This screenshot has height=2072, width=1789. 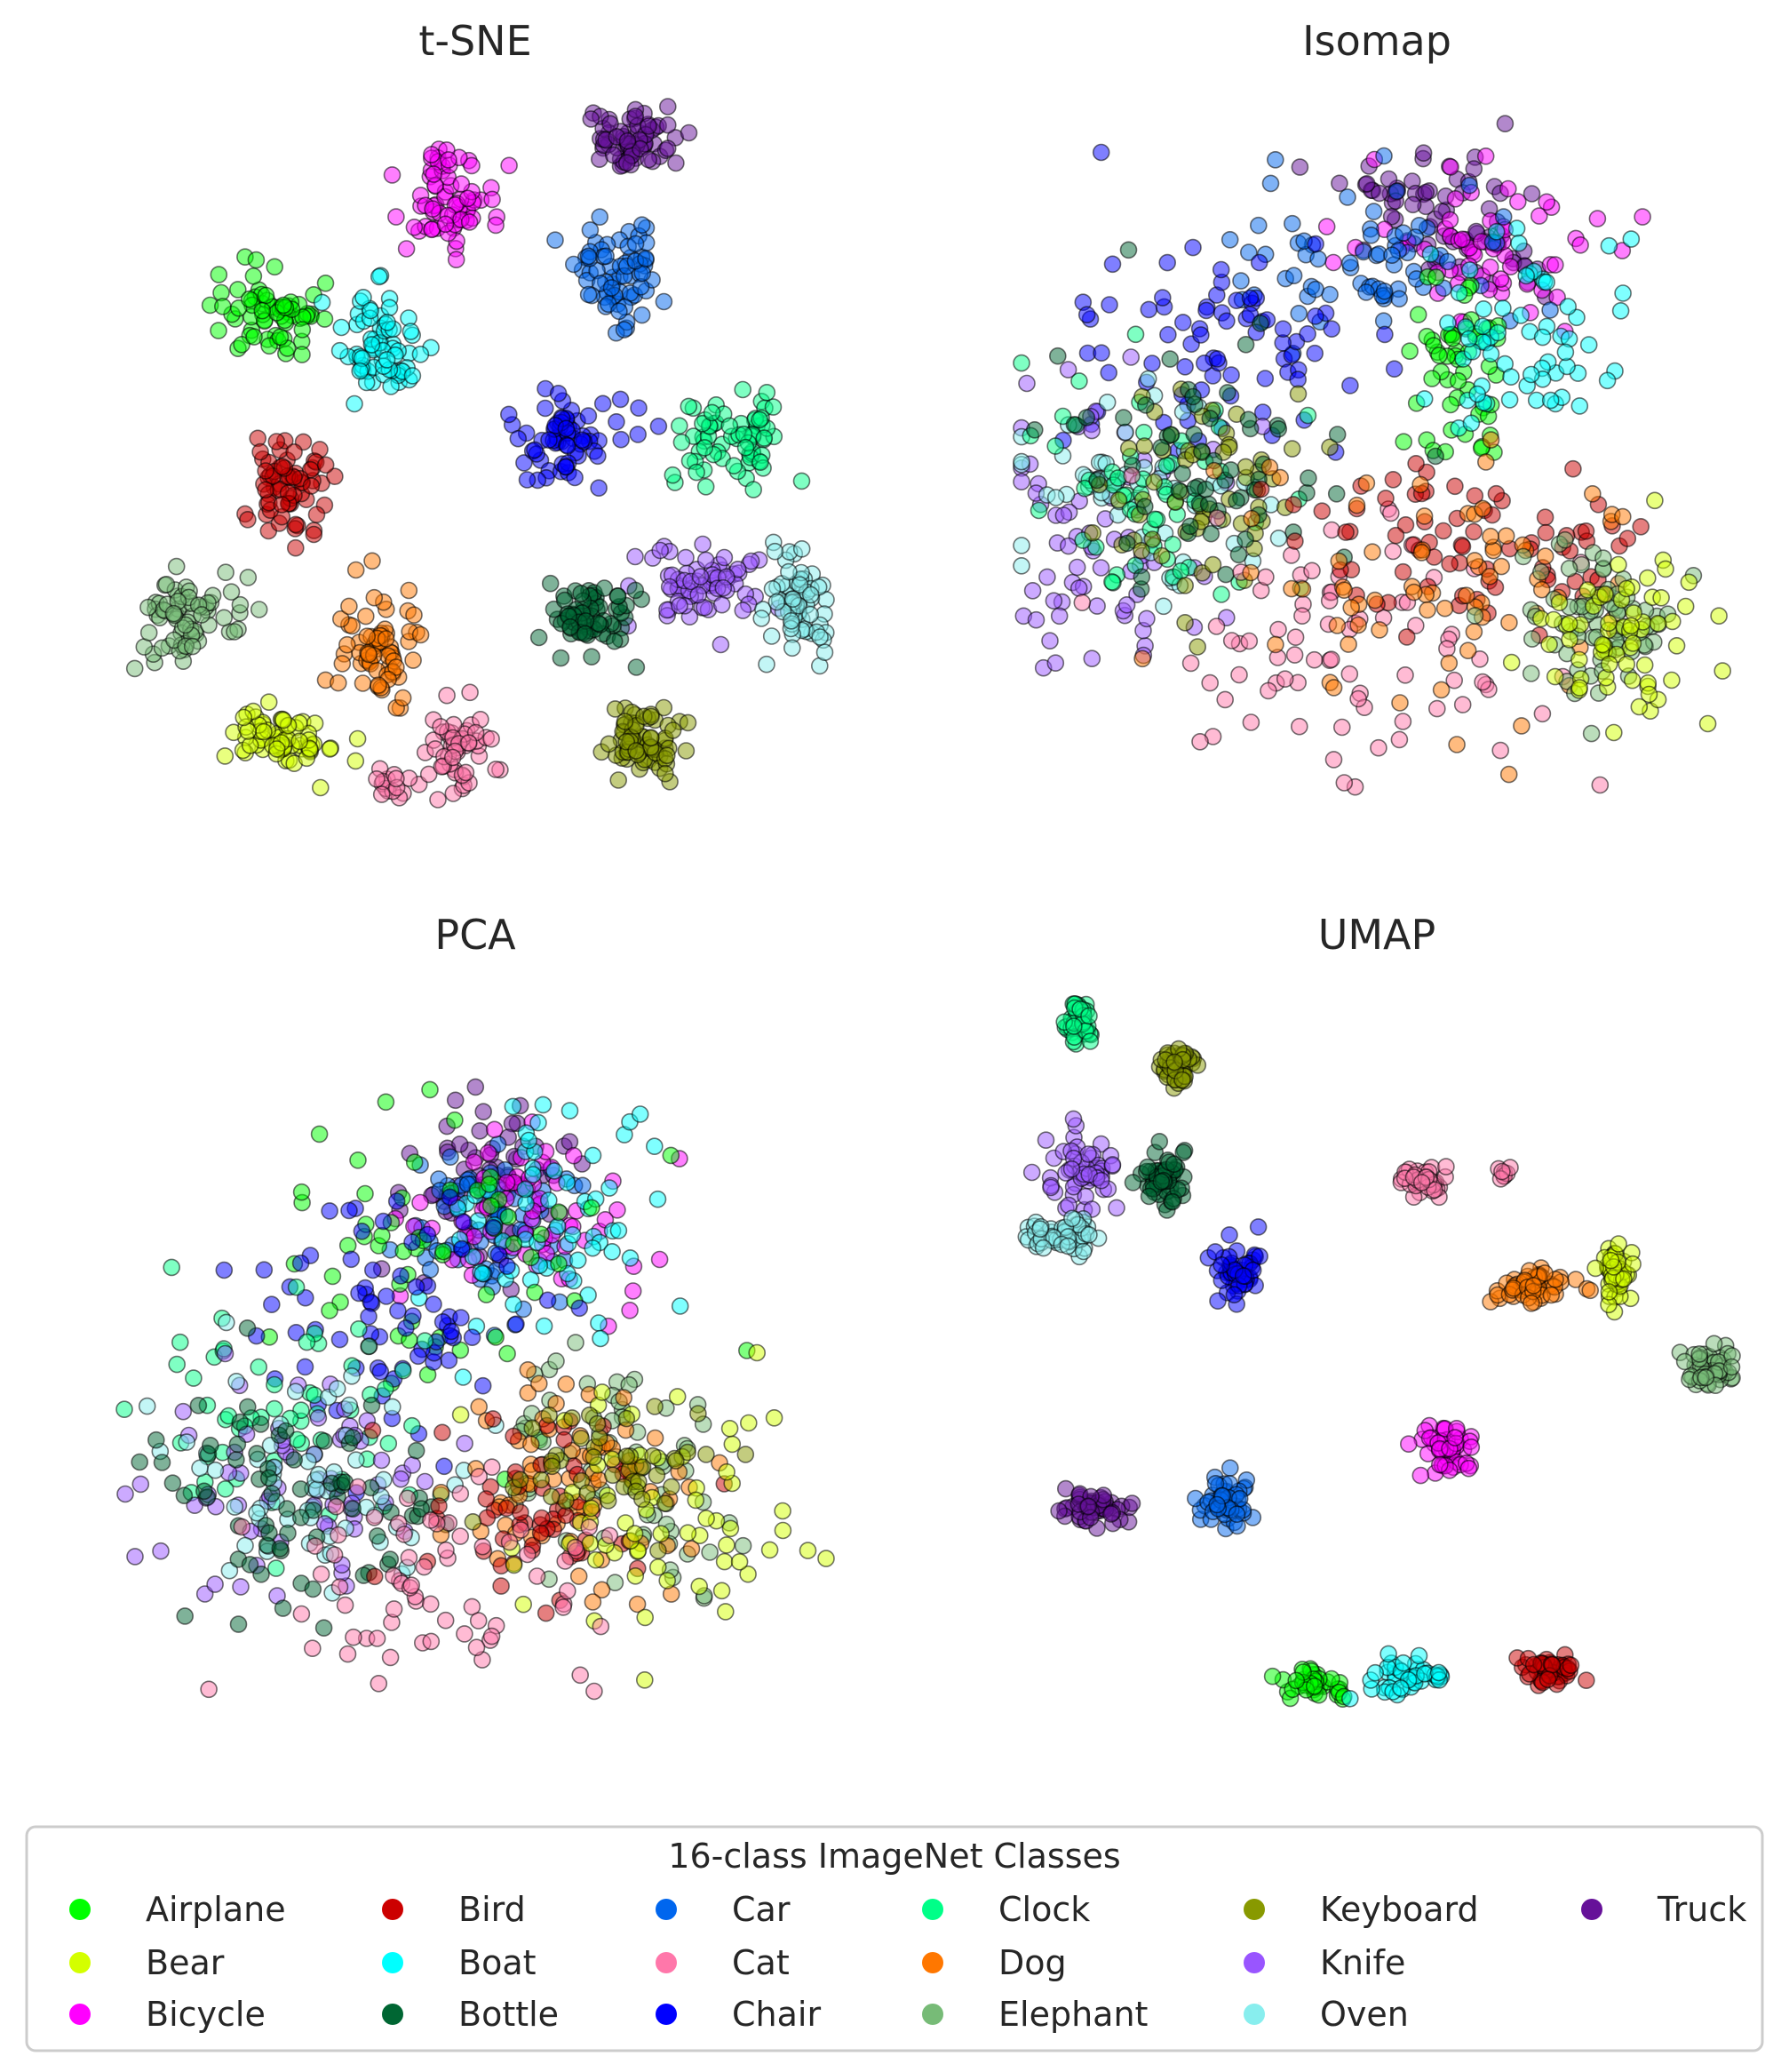 What do you see at coordinates (492, 1910) in the screenshot?
I see `legend-label: Bird` at bounding box center [492, 1910].